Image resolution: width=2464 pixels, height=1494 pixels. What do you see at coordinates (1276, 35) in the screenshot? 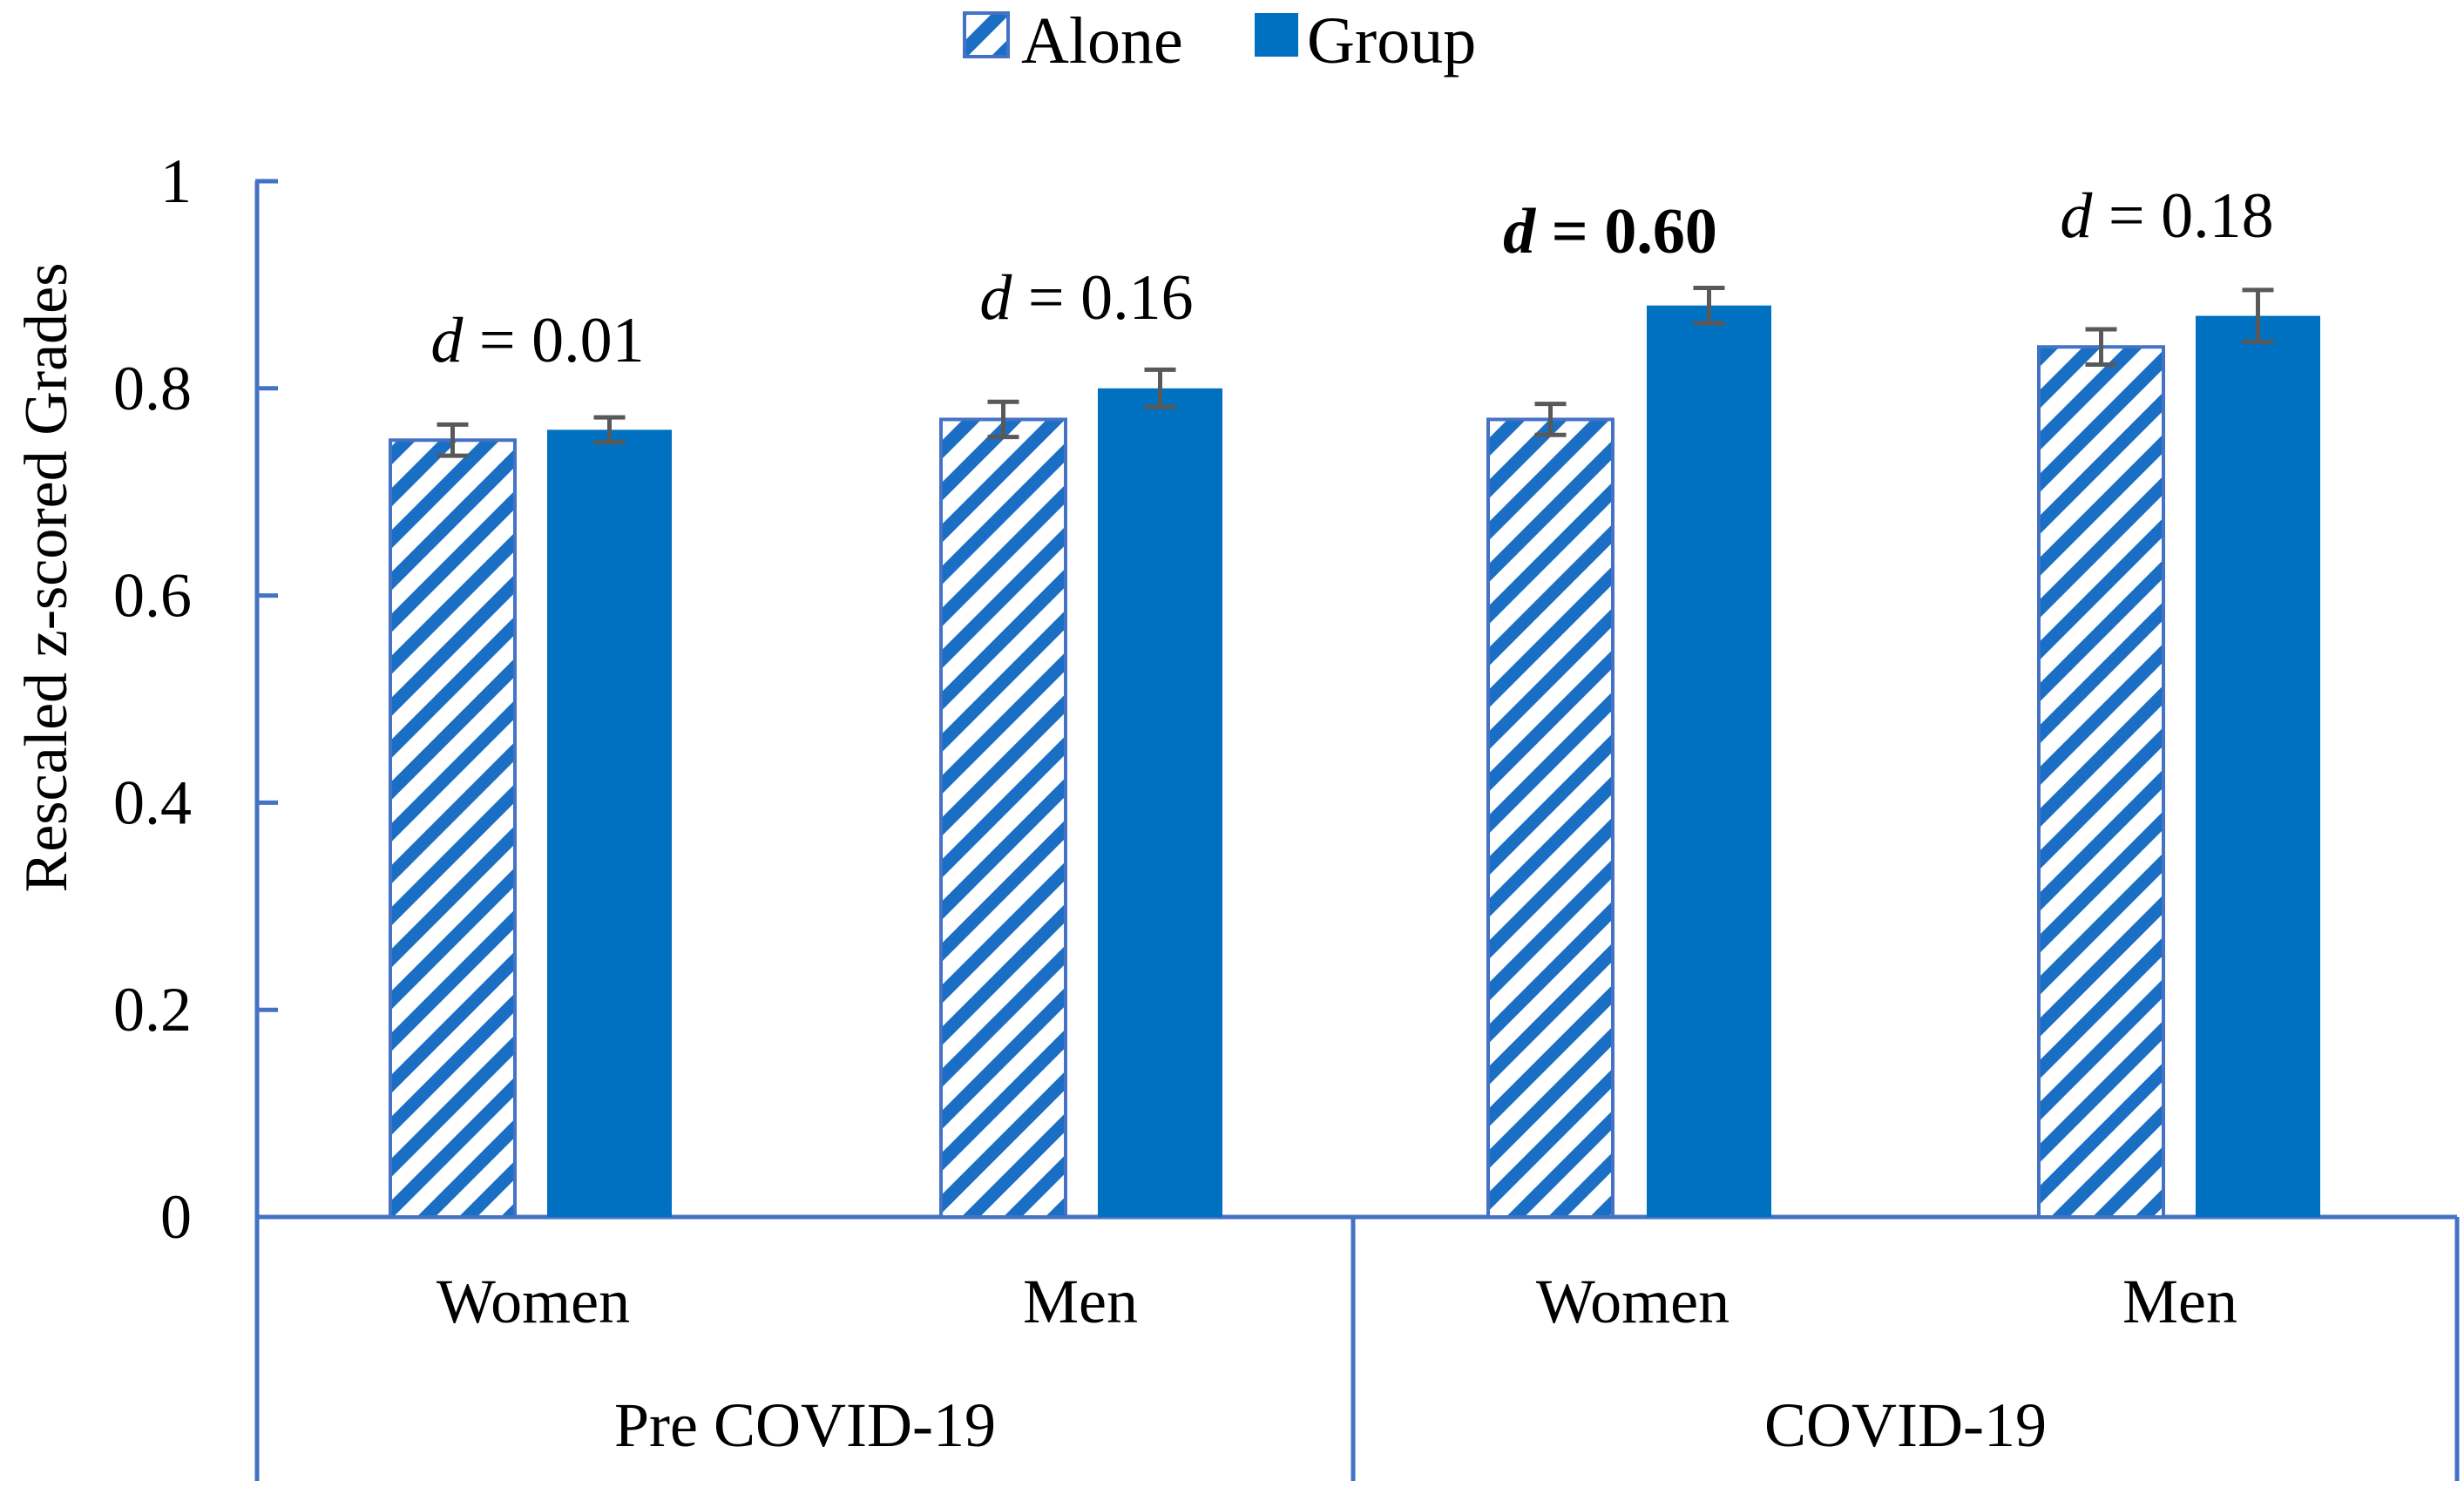
I see `legend-swatch-group` at bounding box center [1276, 35].